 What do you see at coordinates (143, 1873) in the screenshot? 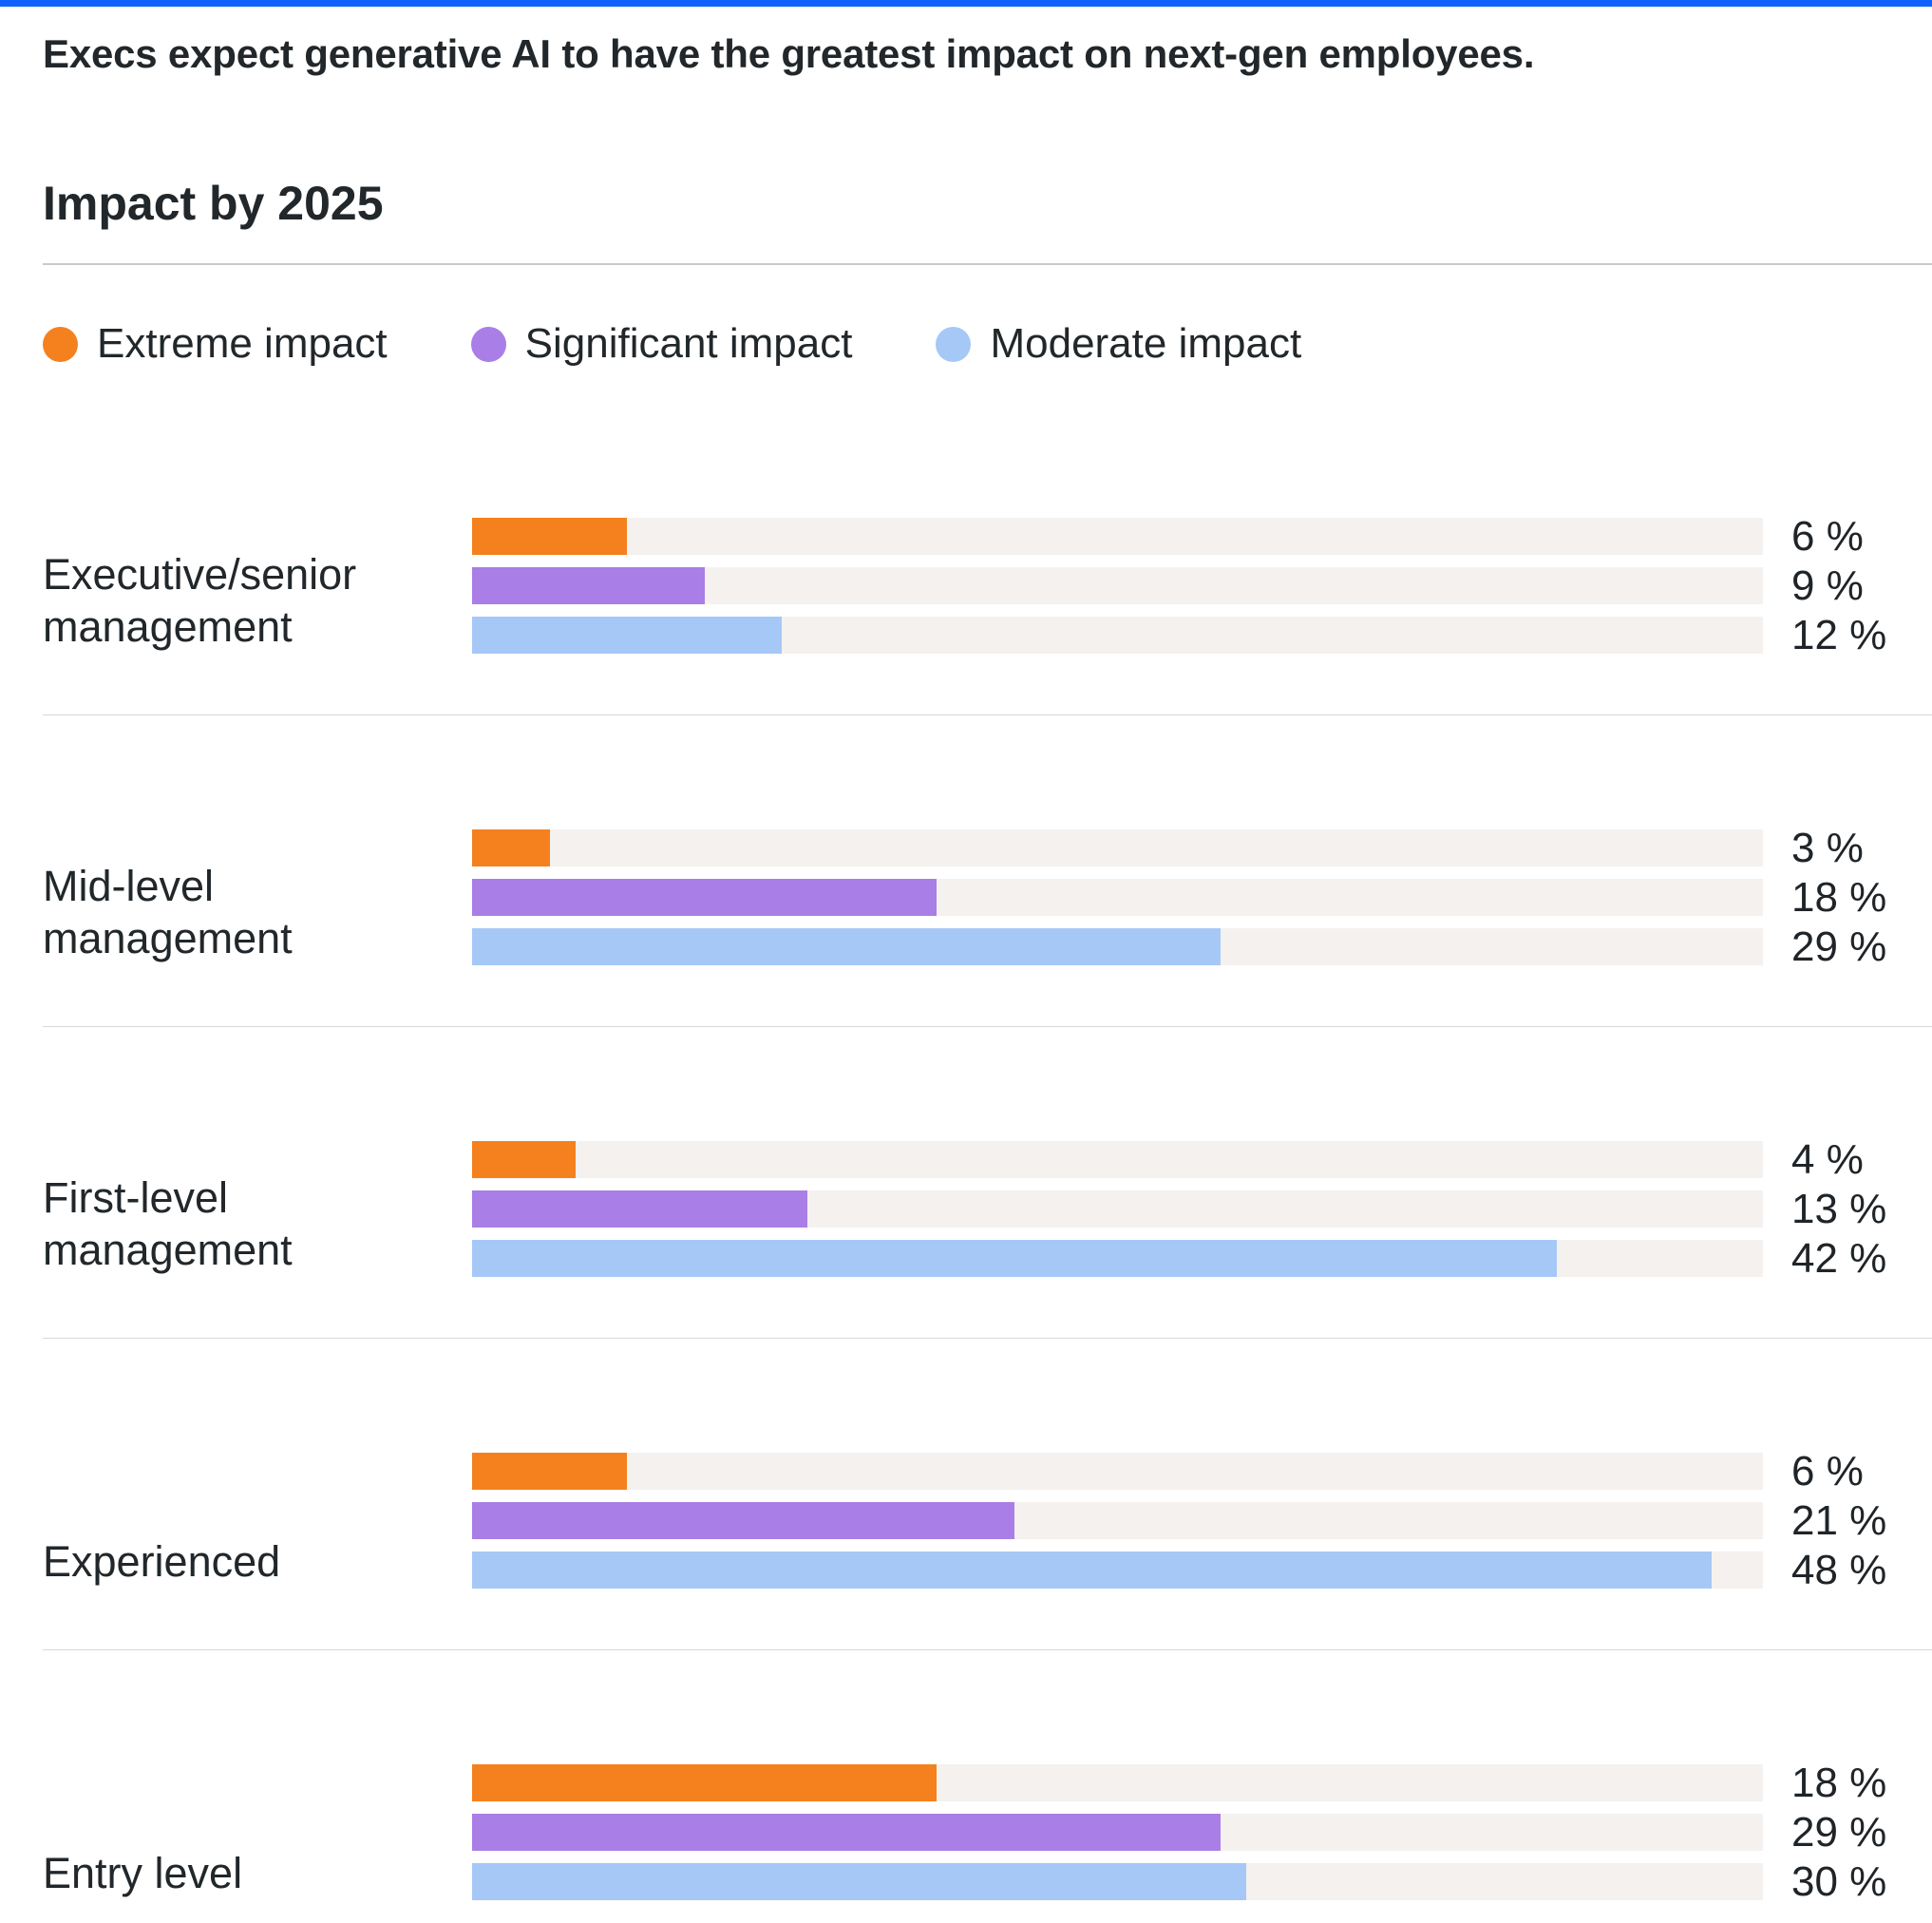
I see `row-label: Entry level` at bounding box center [143, 1873].